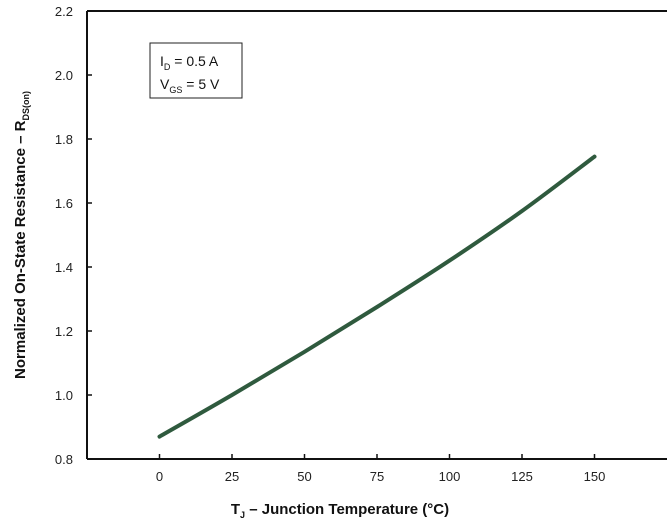  I want to click on x-tick-label: 125, so click(522, 476).